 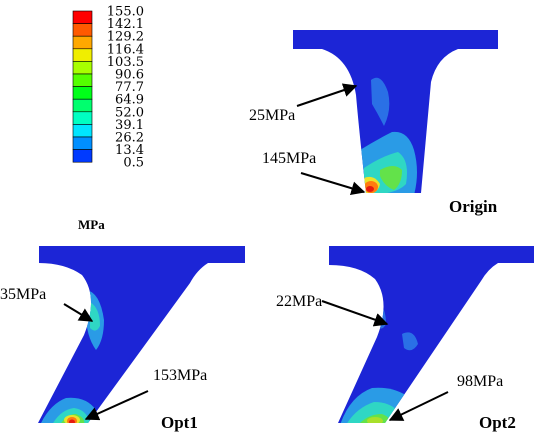 I want to click on legend-level-label: 129.2, so click(x=125, y=37).